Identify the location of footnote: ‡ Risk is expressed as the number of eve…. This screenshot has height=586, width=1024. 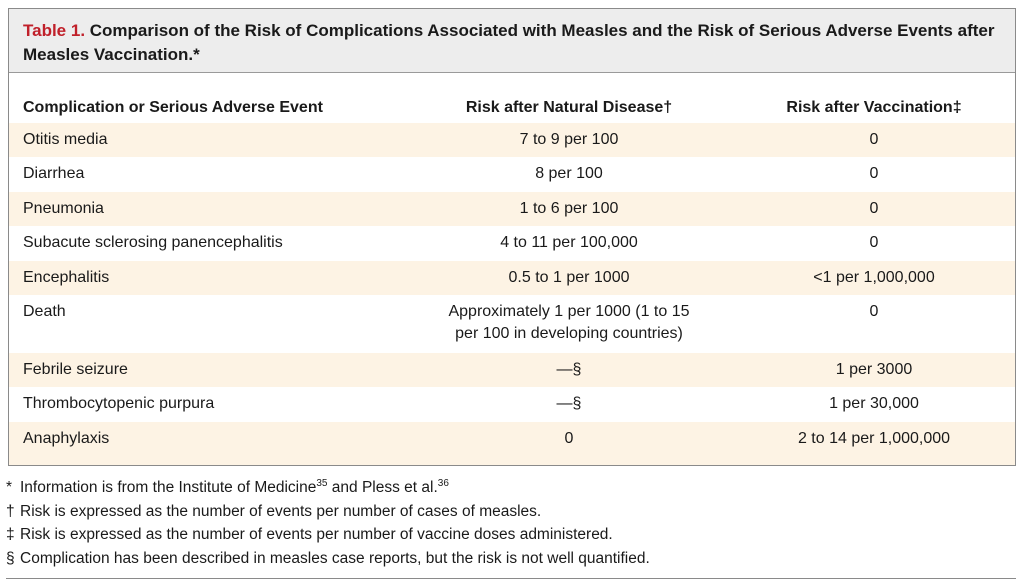
(511, 535).